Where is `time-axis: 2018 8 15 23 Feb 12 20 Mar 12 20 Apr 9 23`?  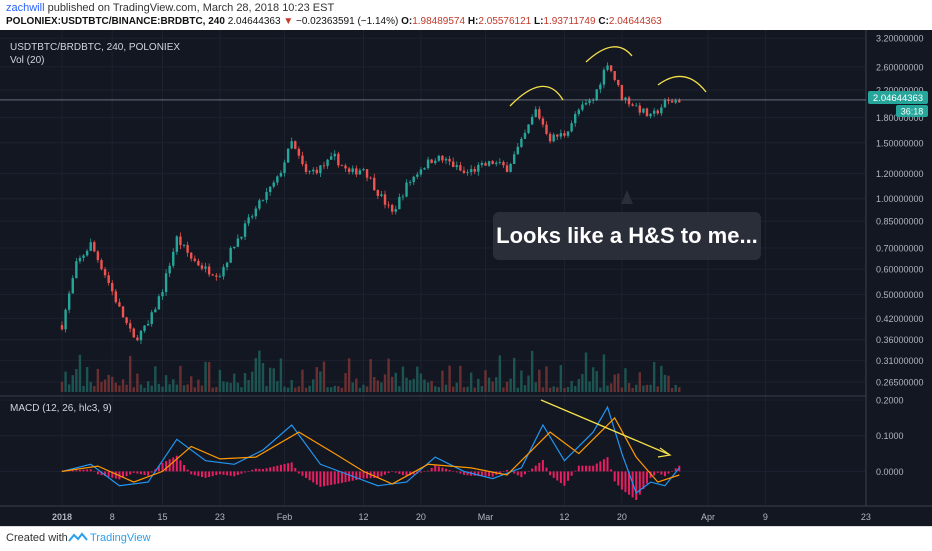
time-axis: 2018 8 15 23 Feb 12 20 Mar 12 20 Apr 9 23 is located at coordinates (461, 517).